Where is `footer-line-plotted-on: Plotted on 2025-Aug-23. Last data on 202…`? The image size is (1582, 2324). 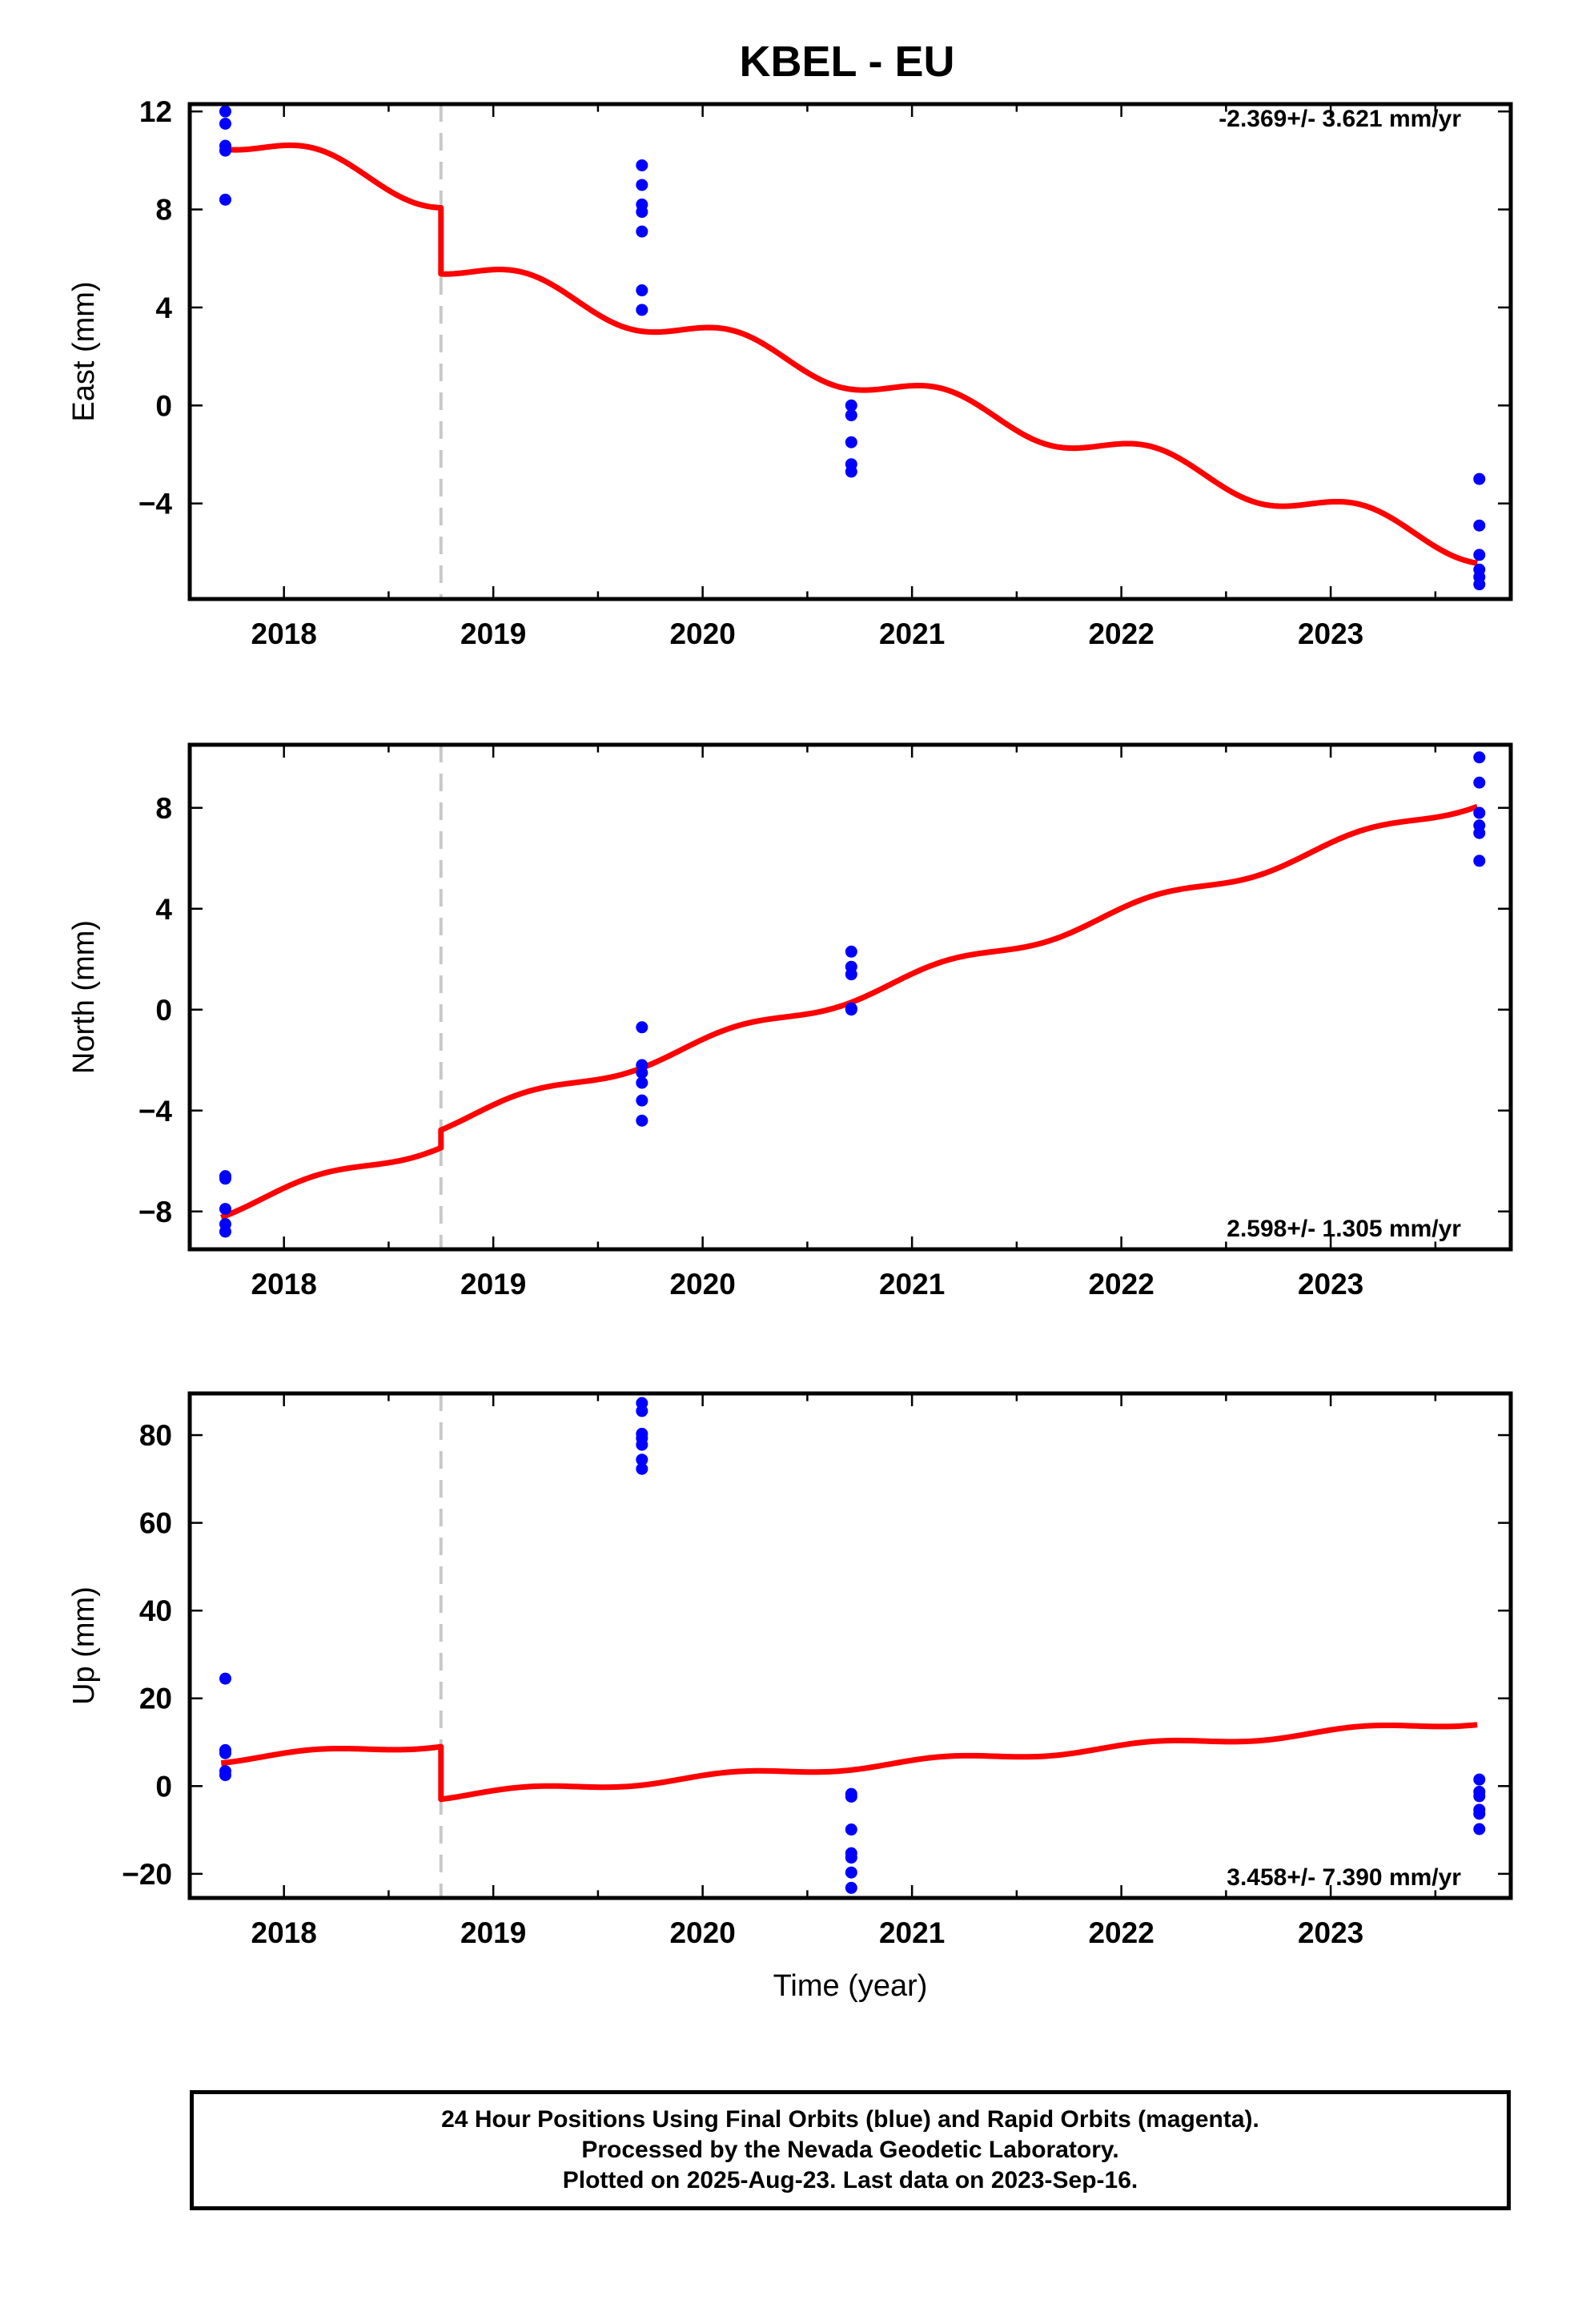
footer-line-plotted-on: Plotted on 2025-Aug-23. Last data on 202… is located at coordinates (850, 2180).